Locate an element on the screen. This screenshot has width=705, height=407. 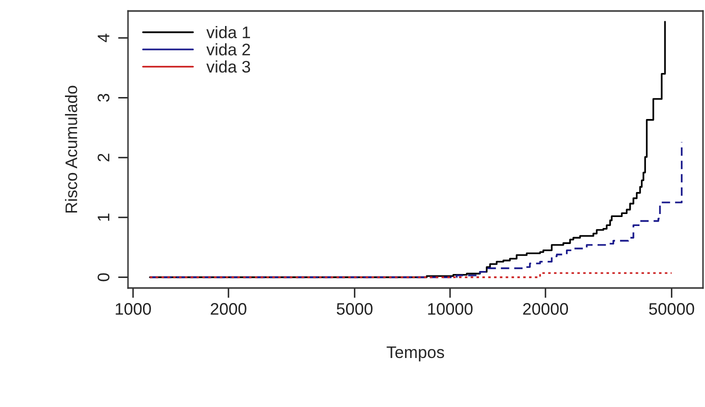
x-tick-label: 2000 is located at coordinates (228, 309).